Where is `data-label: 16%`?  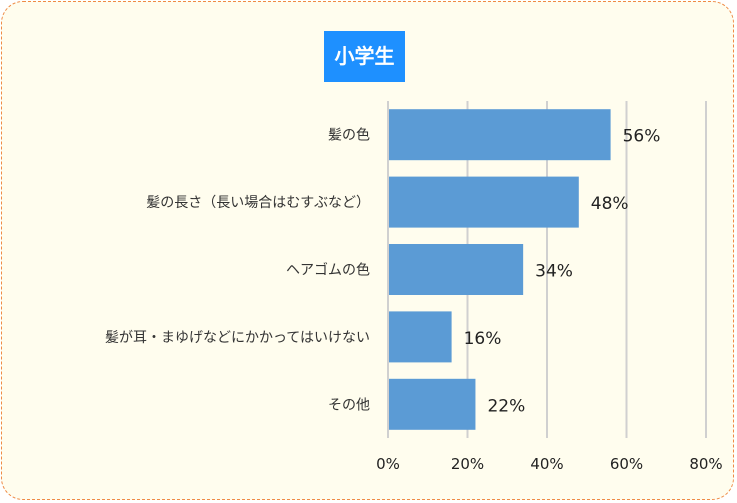 data-label: 16% is located at coordinates (483, 339).